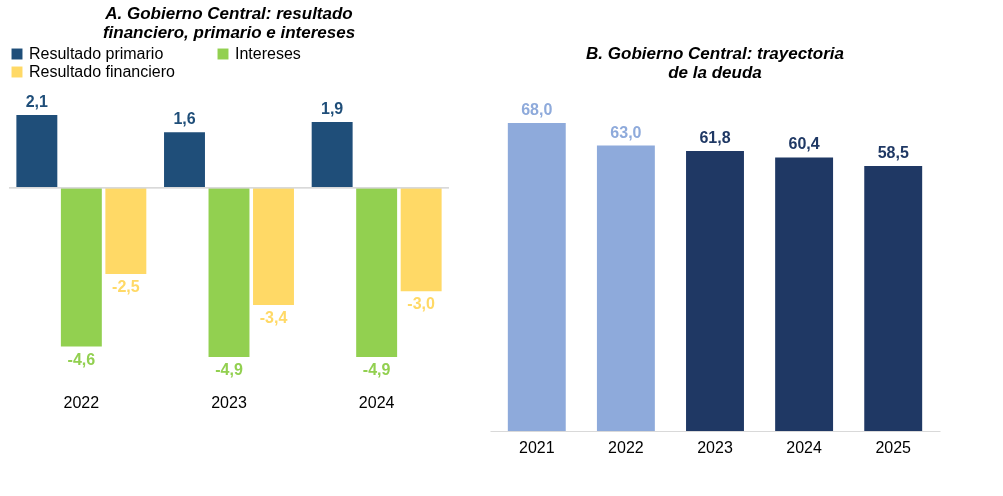 This screenshot has width=1003, height=496. Describe the element at coordinates (37, 102) in the screenshot. I see `data-label: 2,1` at that location.